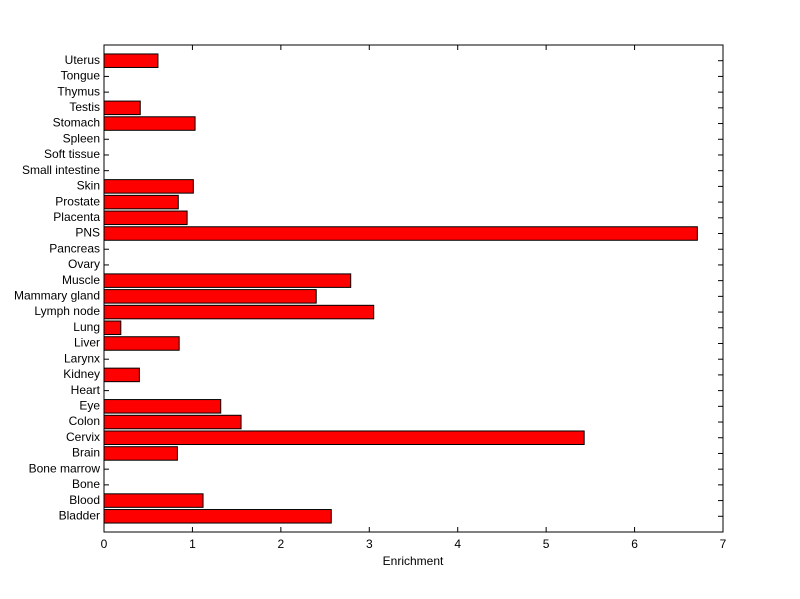 The width and height of the screenshot is (800, 599). I want to click on y-tick-label: Muscle, so click(81, 280).